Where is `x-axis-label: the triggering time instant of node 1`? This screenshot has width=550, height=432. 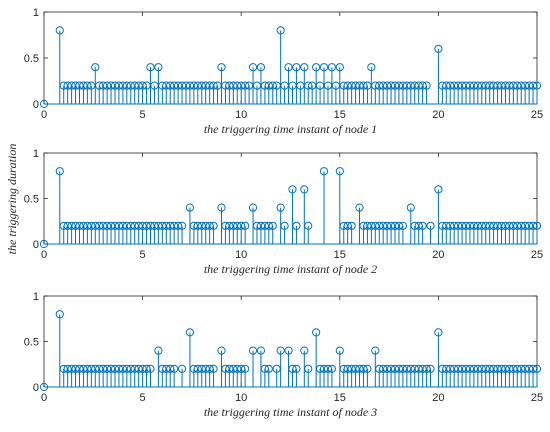
x-axis-label: the triggering time instant of node 1 is located at coordinates (290, 129).